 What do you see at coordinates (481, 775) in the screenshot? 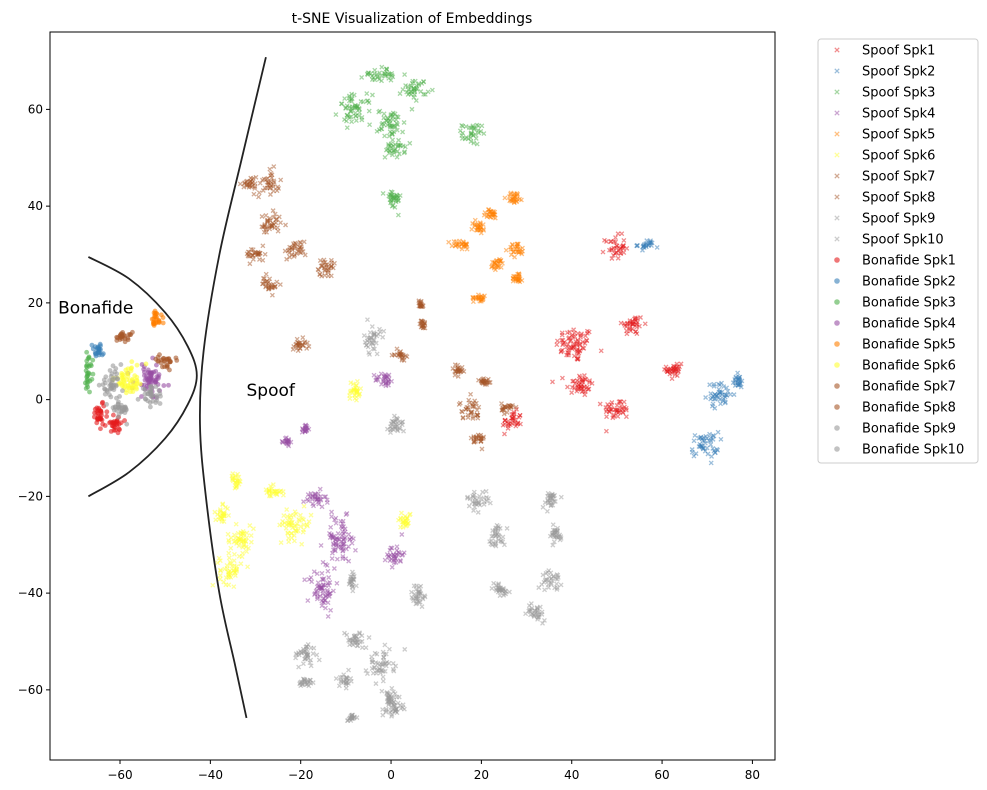
I see `x-tick-label: 20` at bounding box center [481, 775].